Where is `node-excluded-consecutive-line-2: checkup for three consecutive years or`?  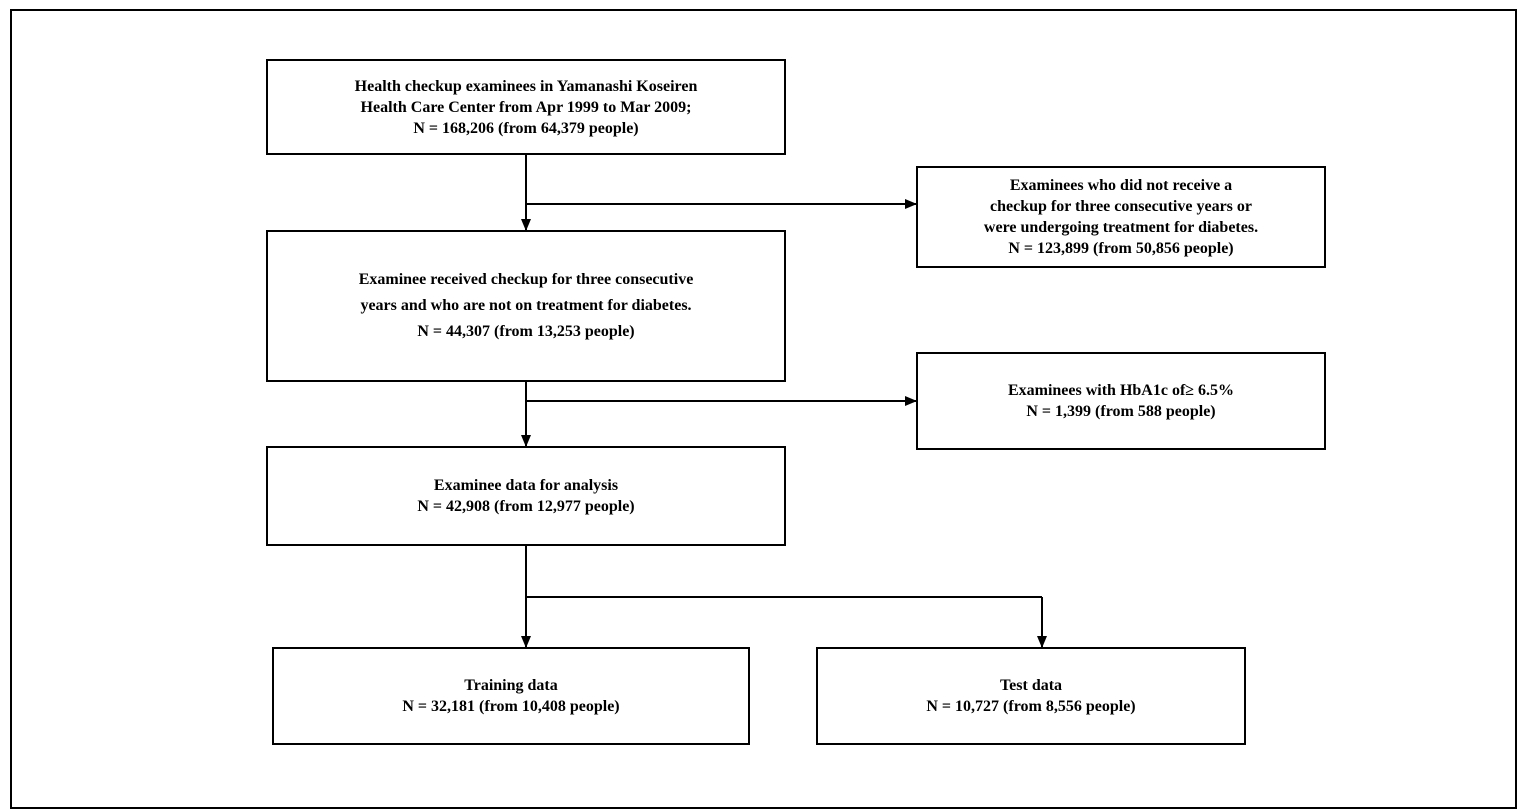
node-excluded-consecutive-line-2: checkup for three consecutive years or is located at coordinates (1120, 206).